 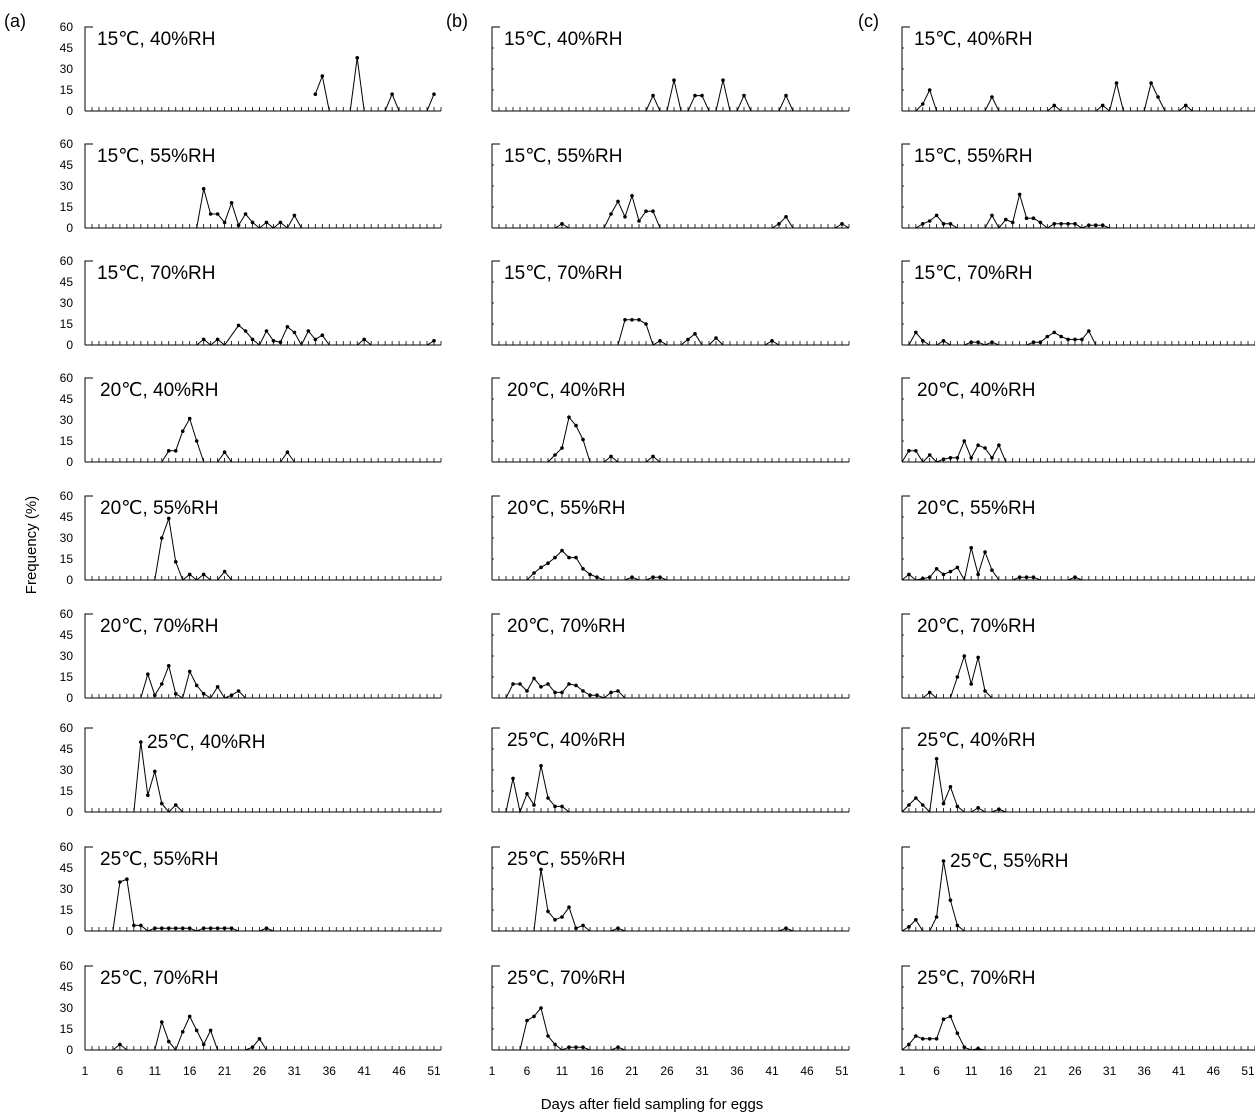 What do you see at coordinates (527, 1071) in the screenshot?
I see `x-tick-label: 6` at bounding box center [527, 1071].